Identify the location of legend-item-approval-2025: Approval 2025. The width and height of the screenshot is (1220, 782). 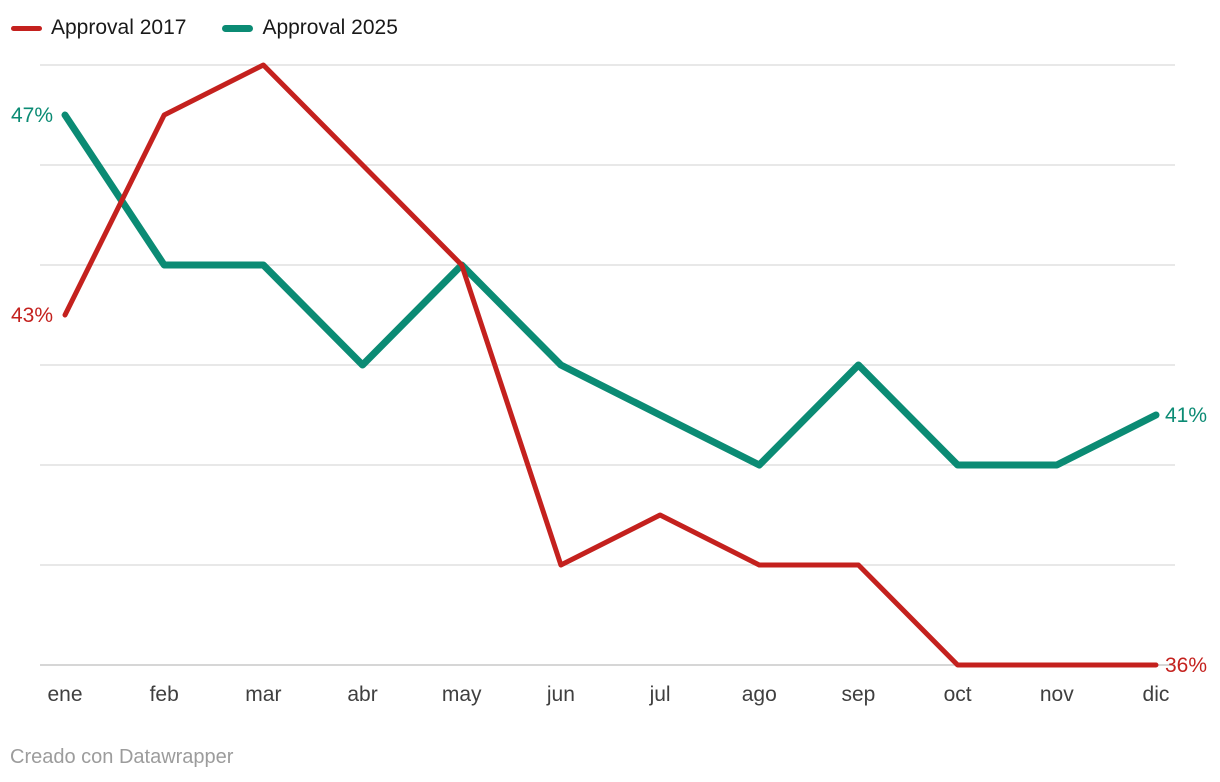
(310, 28).